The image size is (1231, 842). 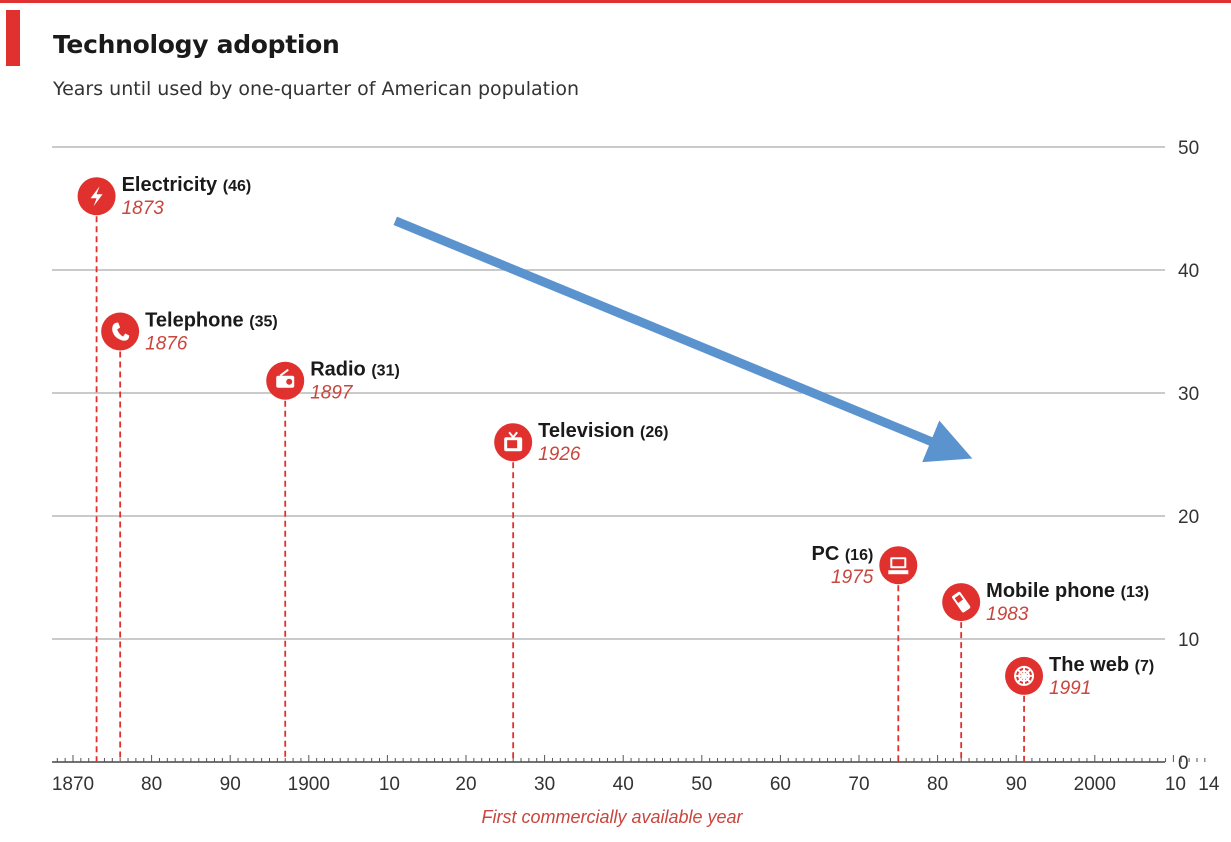 What do you see at coordinates (623, 784) in the screenshot?
I see `x-tick-label: 40` at bounding box center [623, 784].